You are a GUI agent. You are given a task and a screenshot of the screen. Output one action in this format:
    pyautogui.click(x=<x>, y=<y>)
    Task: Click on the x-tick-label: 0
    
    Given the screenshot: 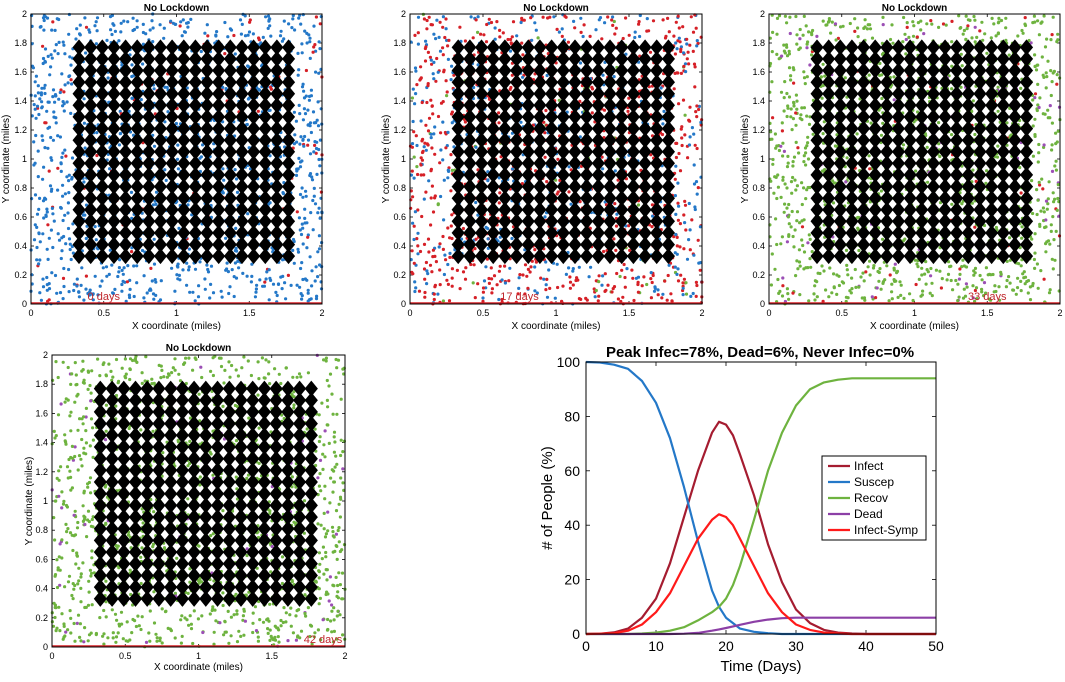 What is the action you would take?
    pyautogui.click(x=409, y=313)
    